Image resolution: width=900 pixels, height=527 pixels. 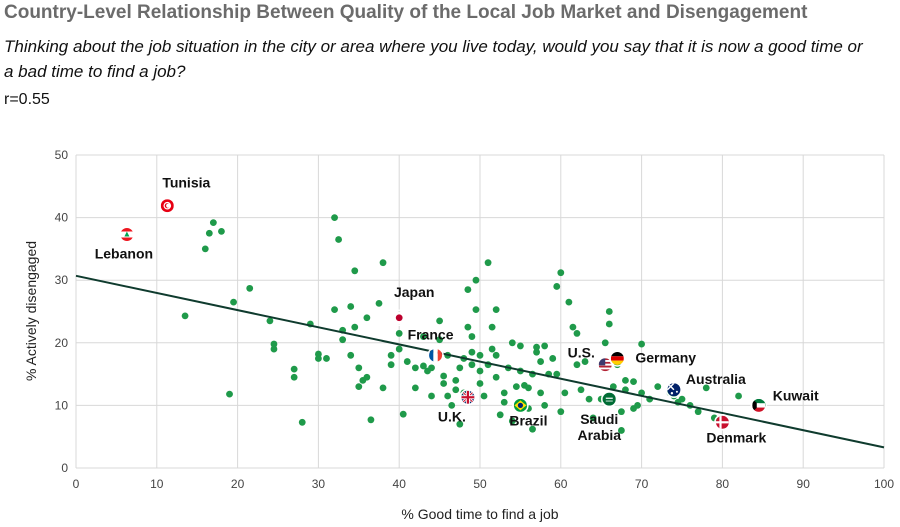 What do you see at coordinates (319, 484) in the screenshot?
I see `x-tick-label: 30` at bounding box center [319, 484].